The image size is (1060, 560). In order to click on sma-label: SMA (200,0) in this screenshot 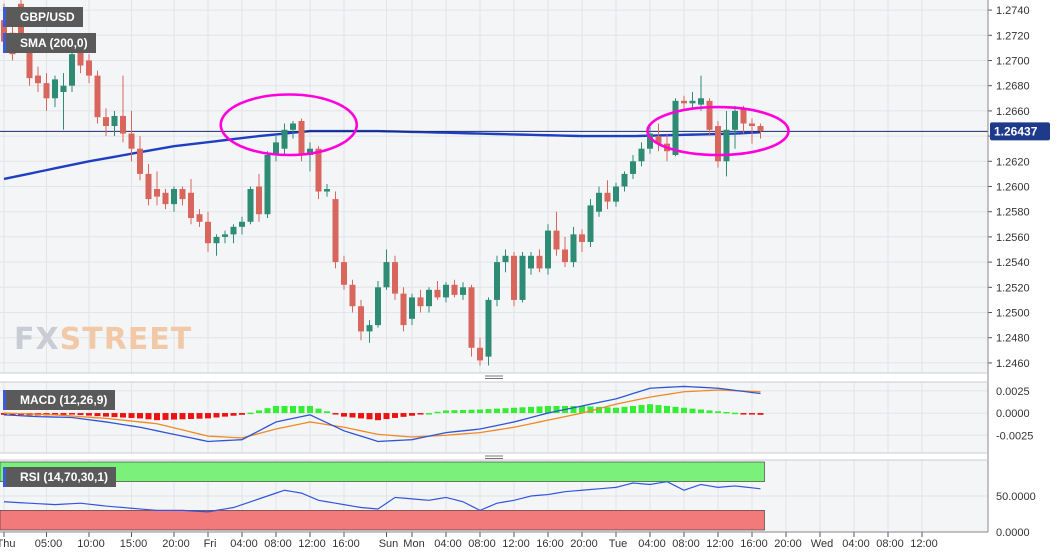, I will do `click(49, 43)`.